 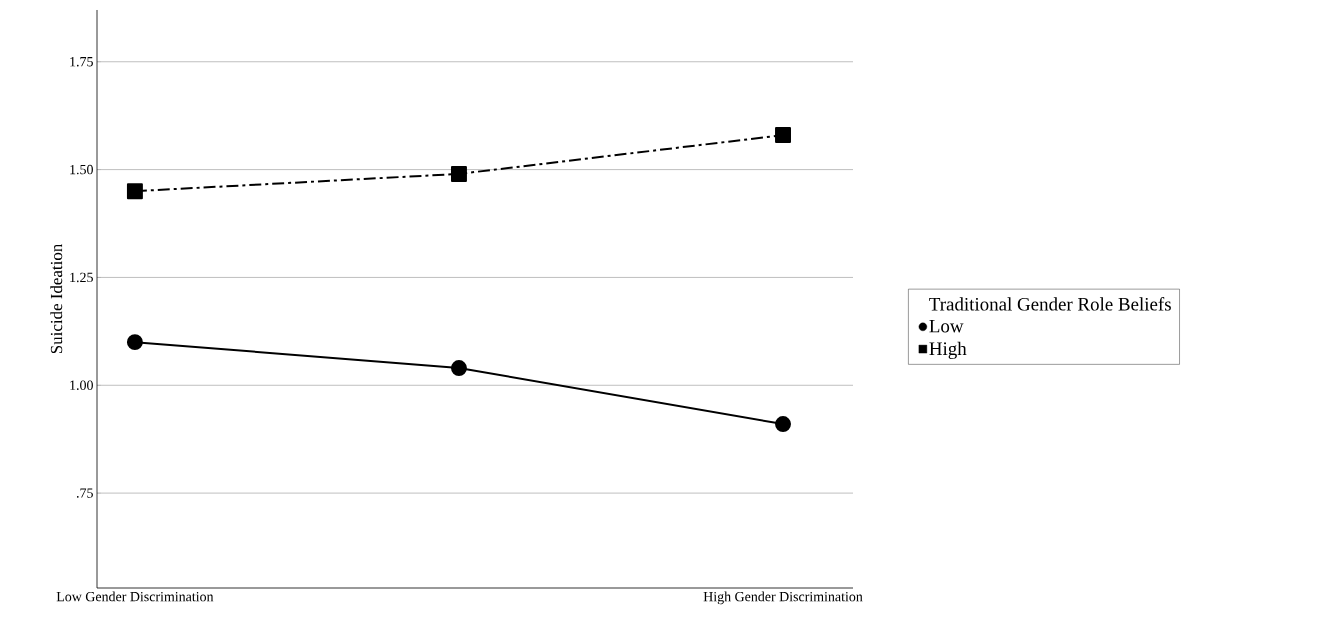 What do you see at coordinates (56, 298) in the screenshot?
I see `y-axis-title: Suicide Ideation` at bounding box center [56, 298].